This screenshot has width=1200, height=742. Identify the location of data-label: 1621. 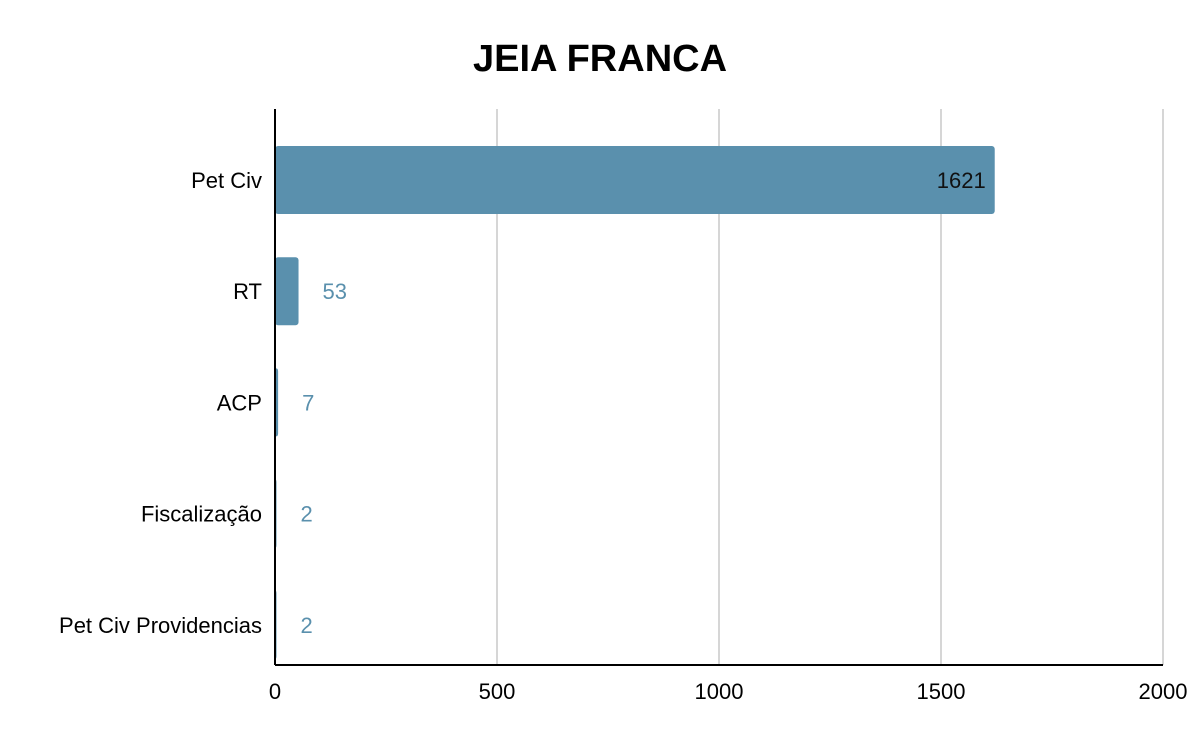
(961, 180).